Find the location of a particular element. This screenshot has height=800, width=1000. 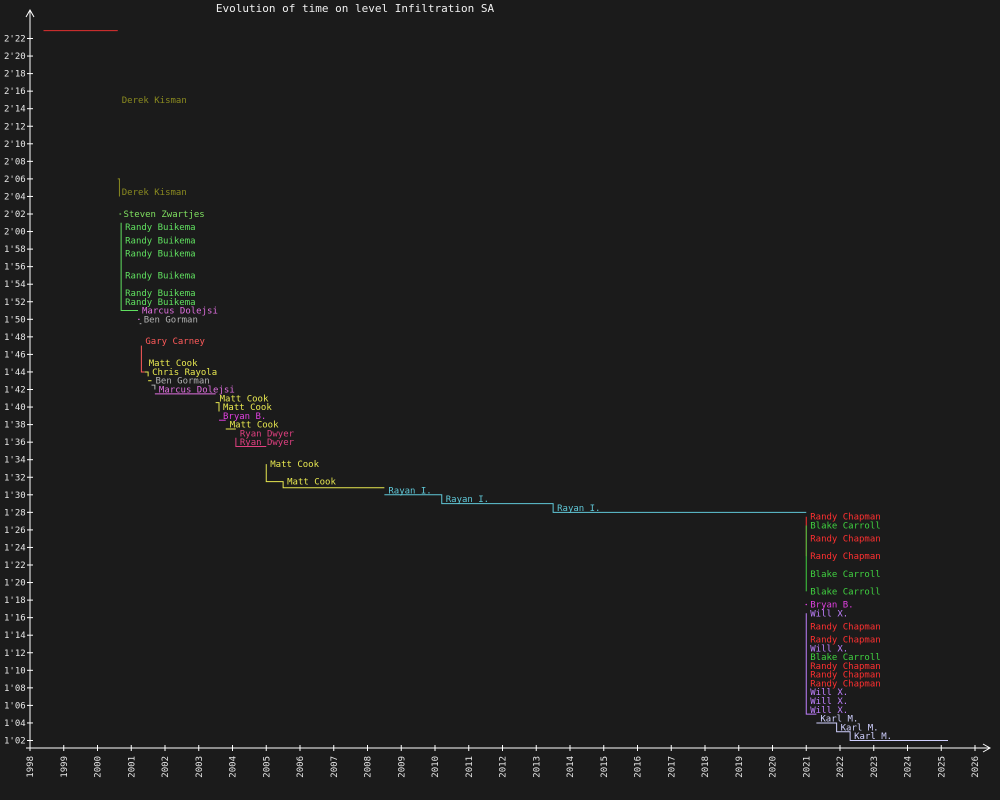

y-tick-label: 2'20 is located at coordinates (15, 57).